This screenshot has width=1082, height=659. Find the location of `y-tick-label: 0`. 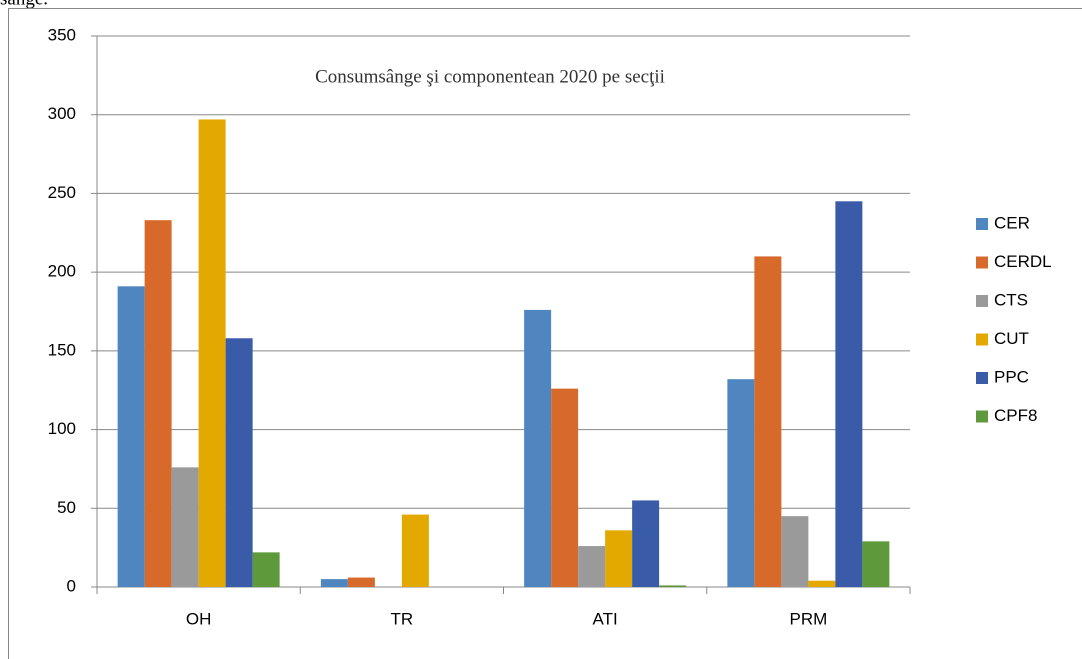

y-tick-label: 0 is located at coordinates (71, 585).